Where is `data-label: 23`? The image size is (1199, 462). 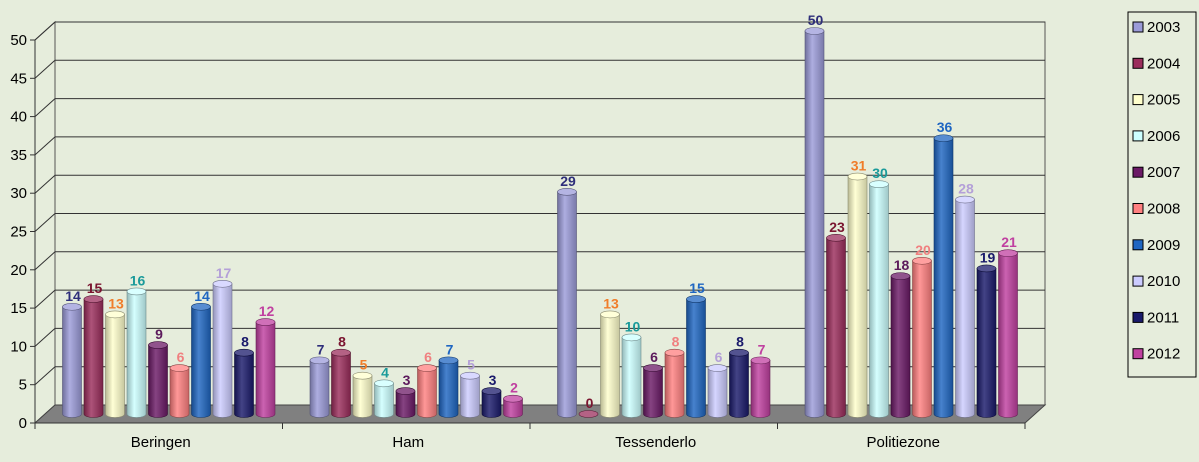 data-label: 23 is located at coordinates (837, 227).